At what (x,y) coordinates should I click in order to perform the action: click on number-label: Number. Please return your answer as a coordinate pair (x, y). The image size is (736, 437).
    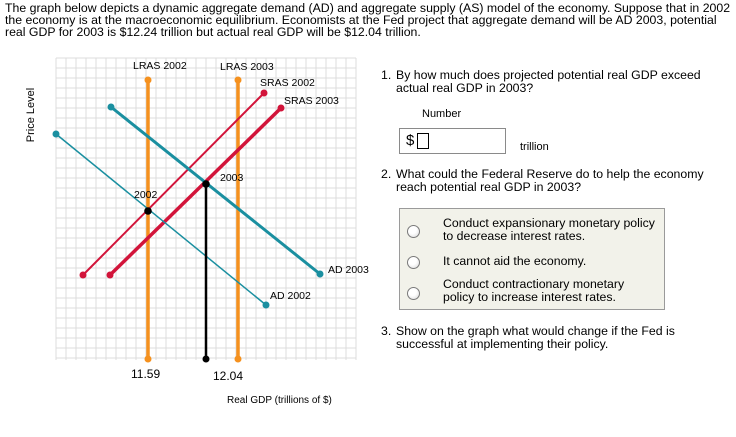
    Looking at the image, I should click on (442, 114).